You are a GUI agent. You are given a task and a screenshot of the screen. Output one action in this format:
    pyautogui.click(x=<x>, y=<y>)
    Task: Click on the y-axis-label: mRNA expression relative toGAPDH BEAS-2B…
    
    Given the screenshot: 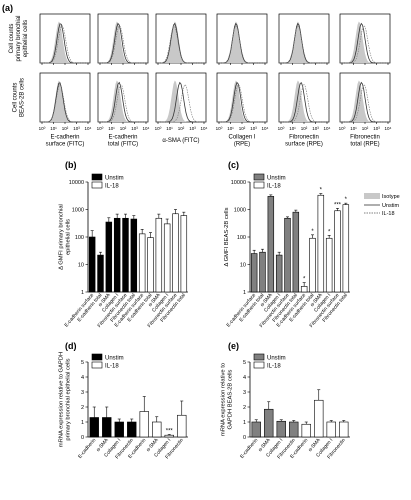 What is the action you would take?
    pyautogui.click(x=227, y=399)
    